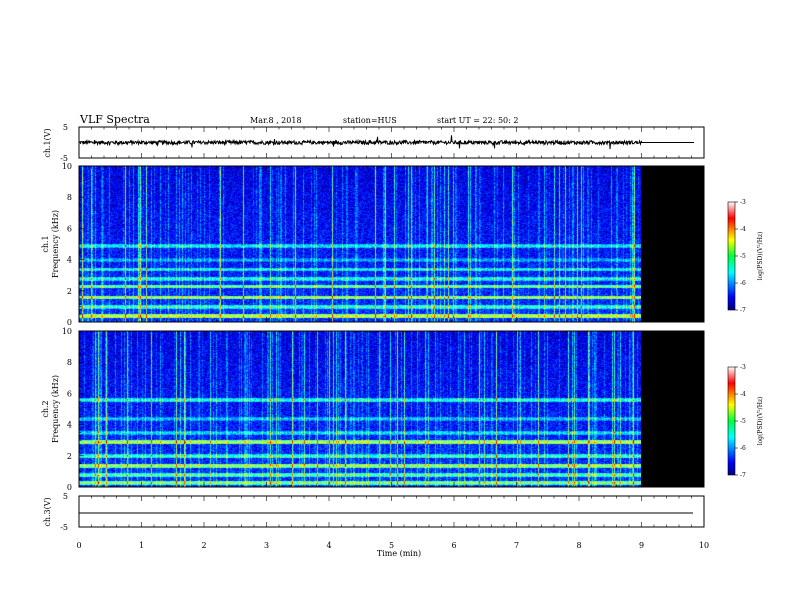  Describe the element at coordinates (386, 142) in the screenshot. I see `ch1-waveform-line` at that location.